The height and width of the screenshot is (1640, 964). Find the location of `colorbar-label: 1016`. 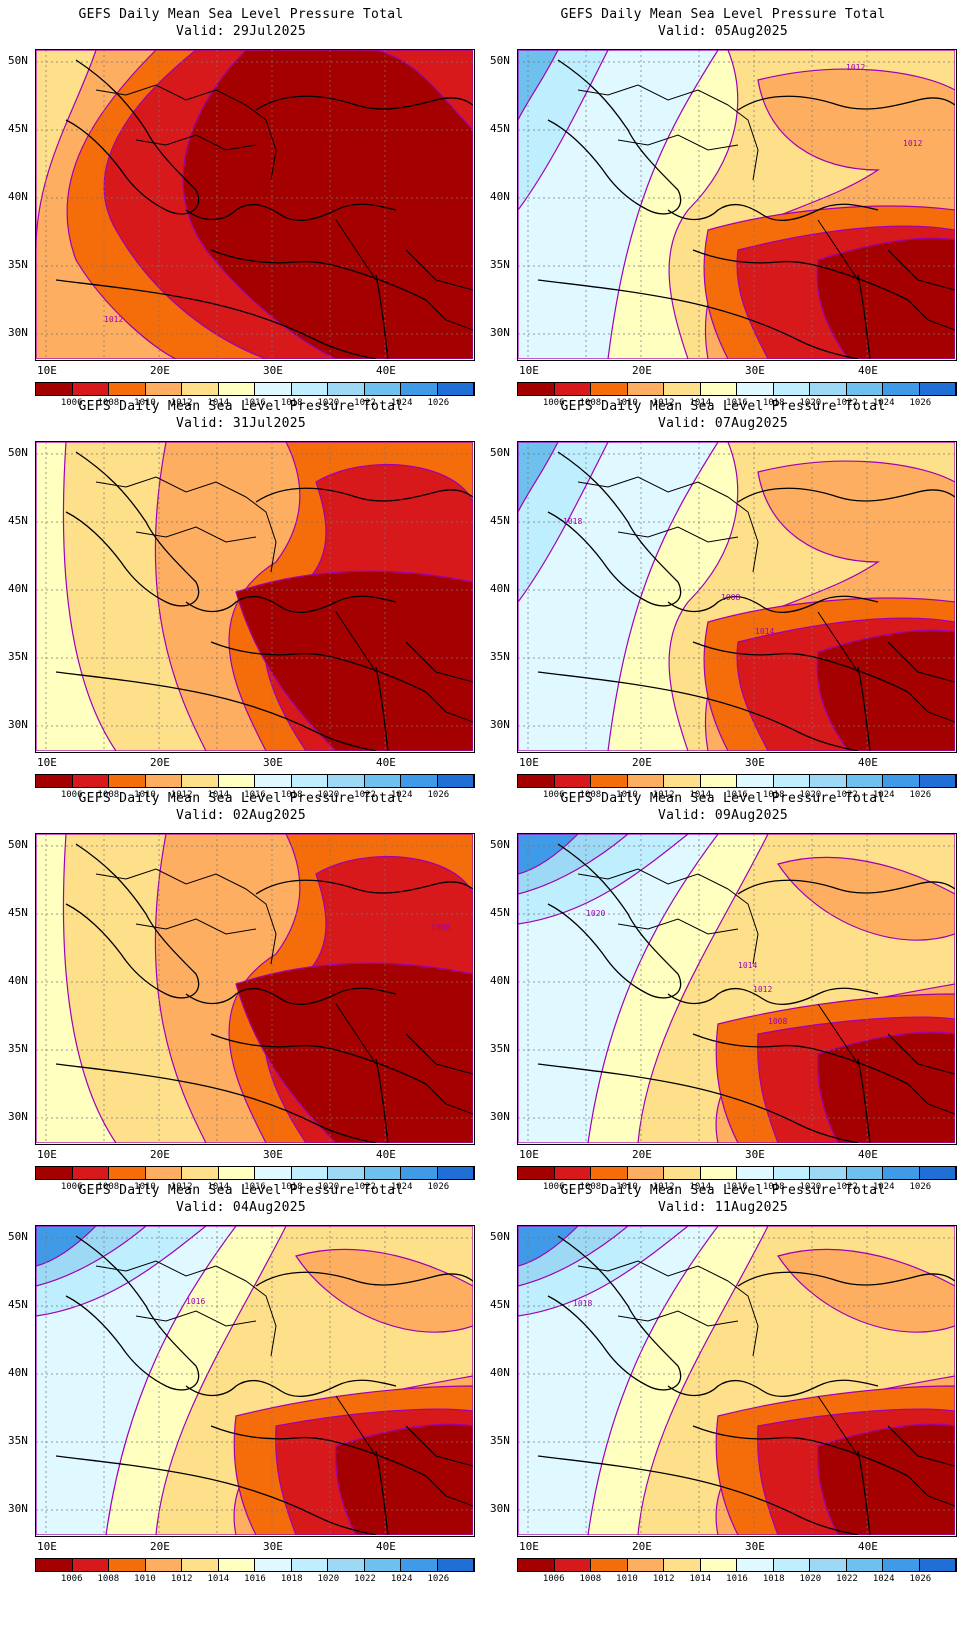

colorbar-label: 1016 is located at coordinates (255, 795).